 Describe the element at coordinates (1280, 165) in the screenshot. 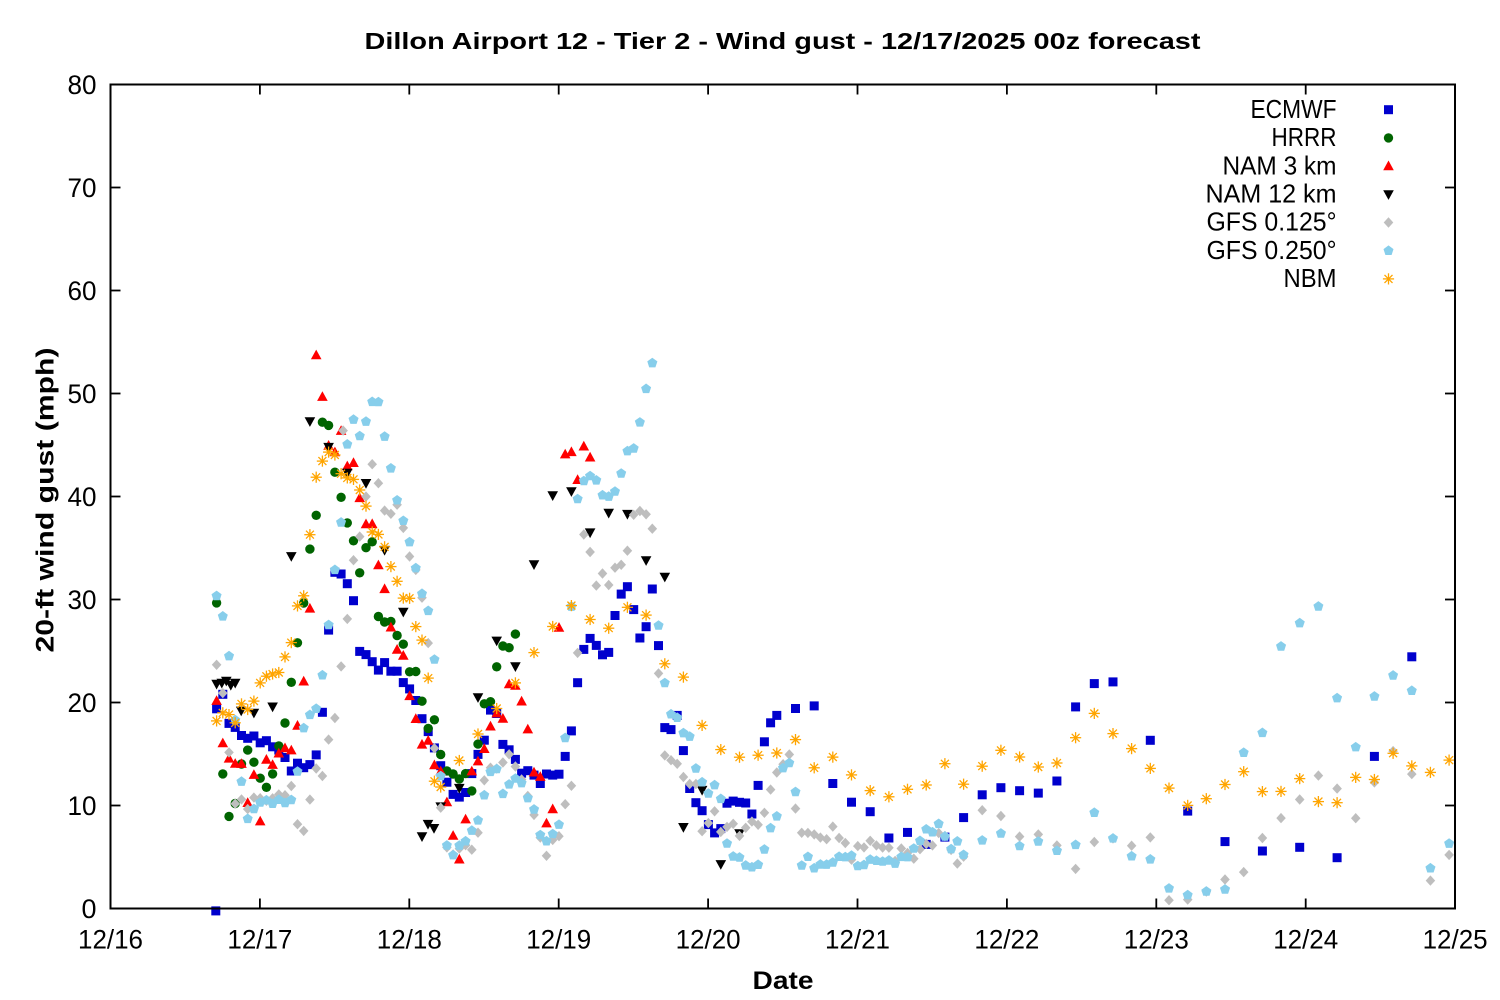

I see `svg-text: NAM 3 km` at that location.